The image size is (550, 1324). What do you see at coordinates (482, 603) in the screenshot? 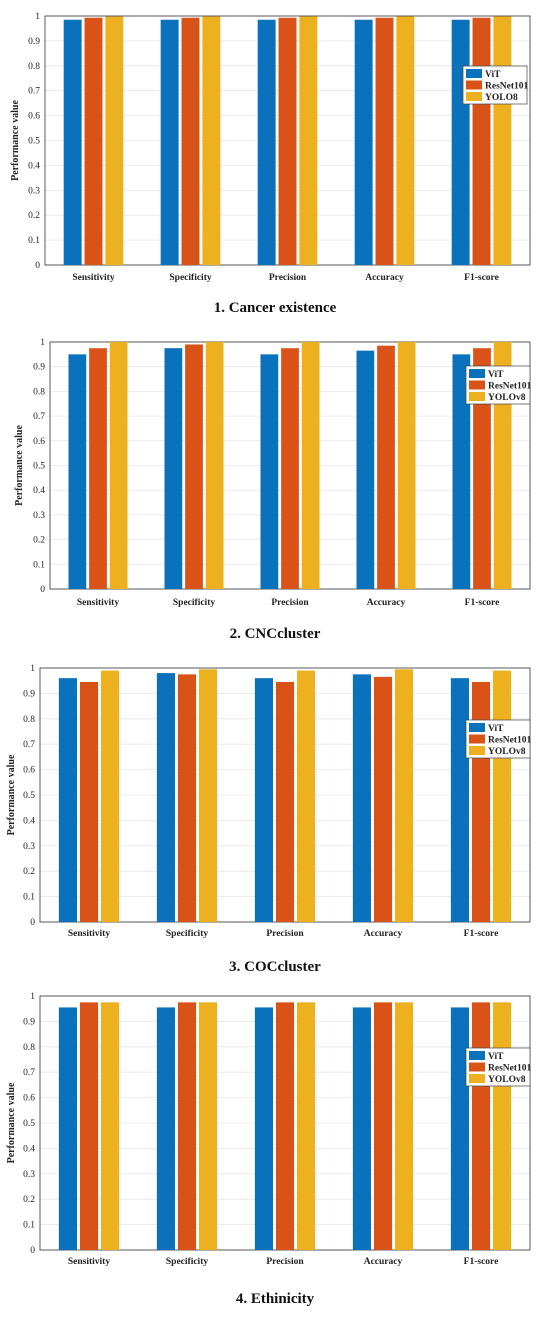
I see `x-tick-label: F1-score` at bounding box center [482, 603].